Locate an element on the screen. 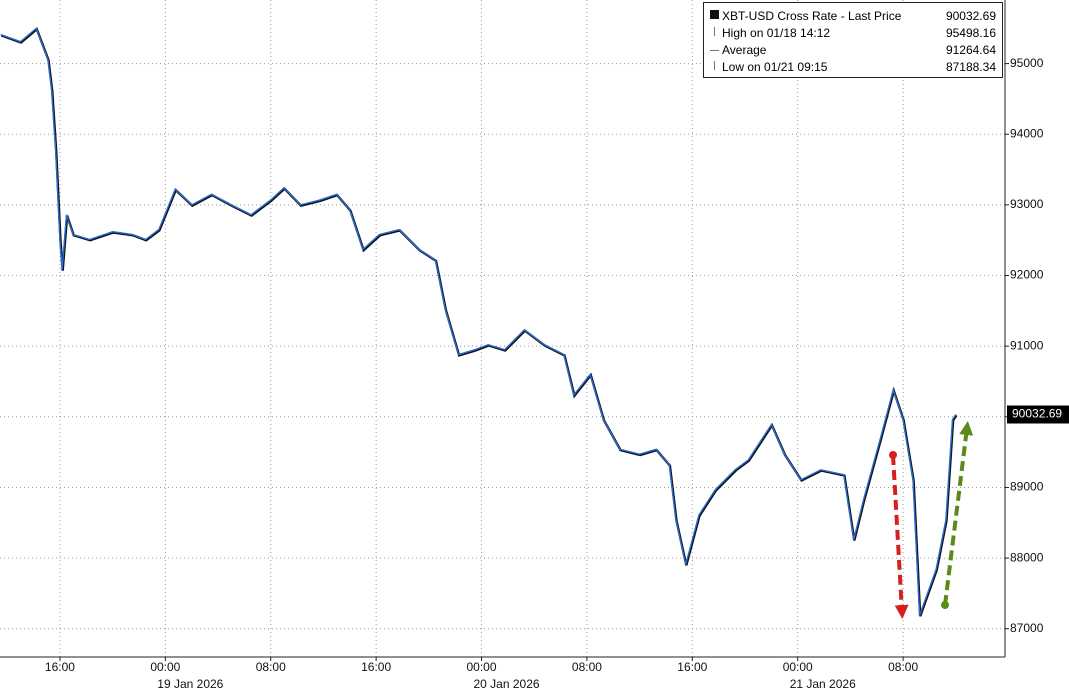 Image resolution: width=1069 pixels, height=692 pixels. stat-value: 87188.34 is located at coordinates (970, 67).